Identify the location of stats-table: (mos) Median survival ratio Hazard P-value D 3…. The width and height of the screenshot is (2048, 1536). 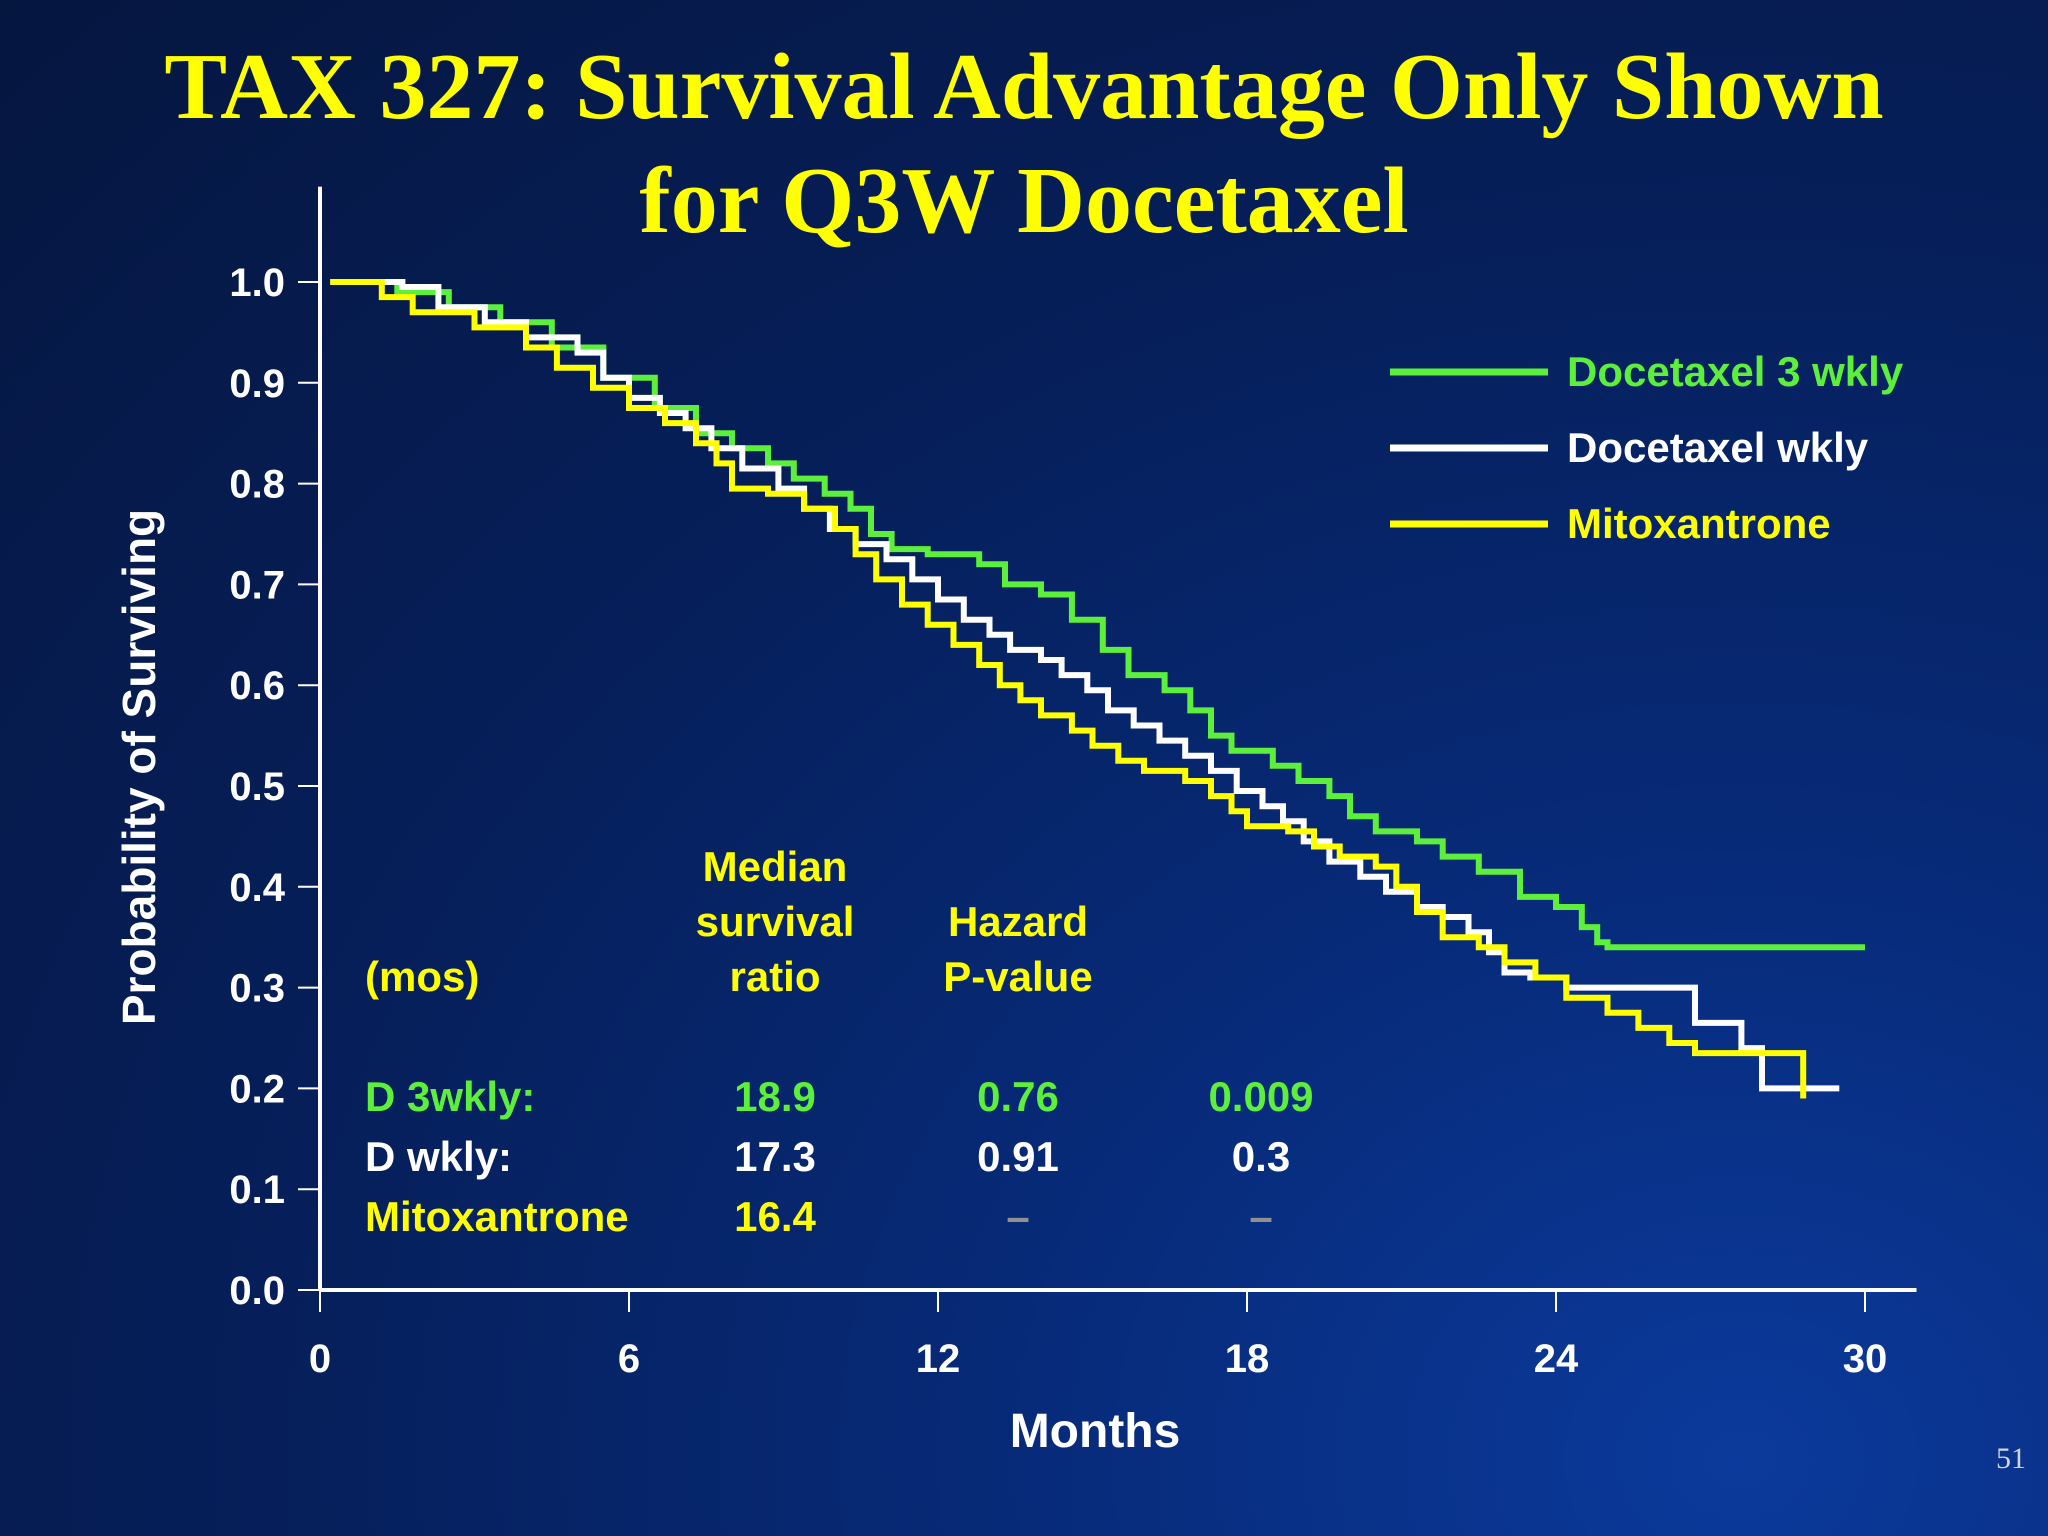
(839, 1041).